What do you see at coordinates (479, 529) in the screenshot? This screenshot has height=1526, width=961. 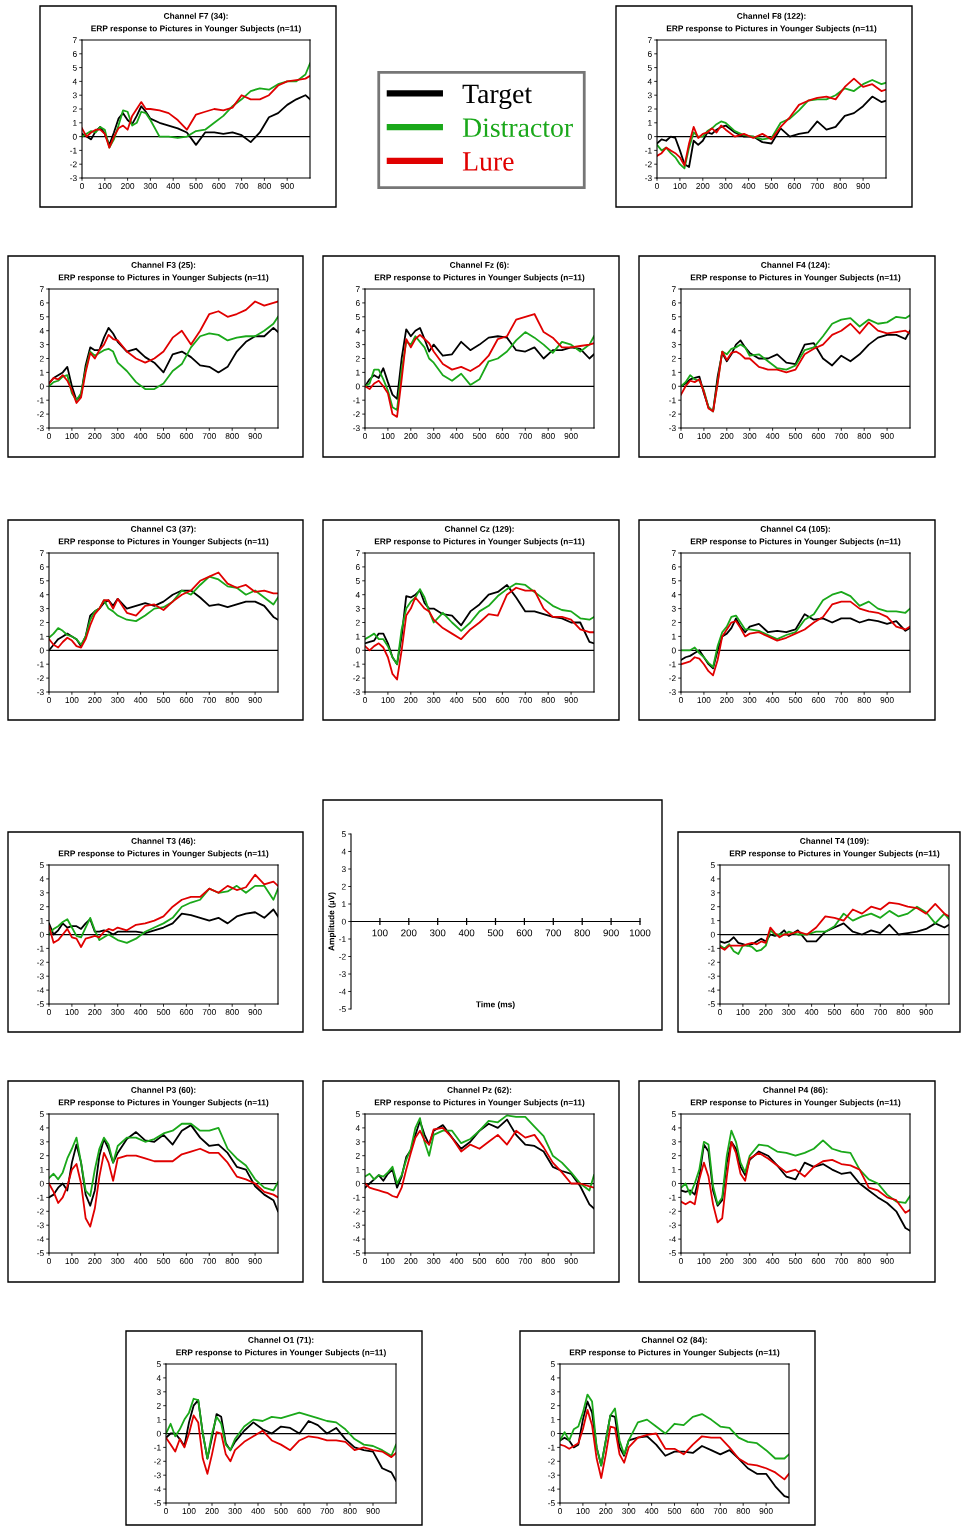 I see `chart-title: Channel Cz (129):` at bounding box center [479, 529].